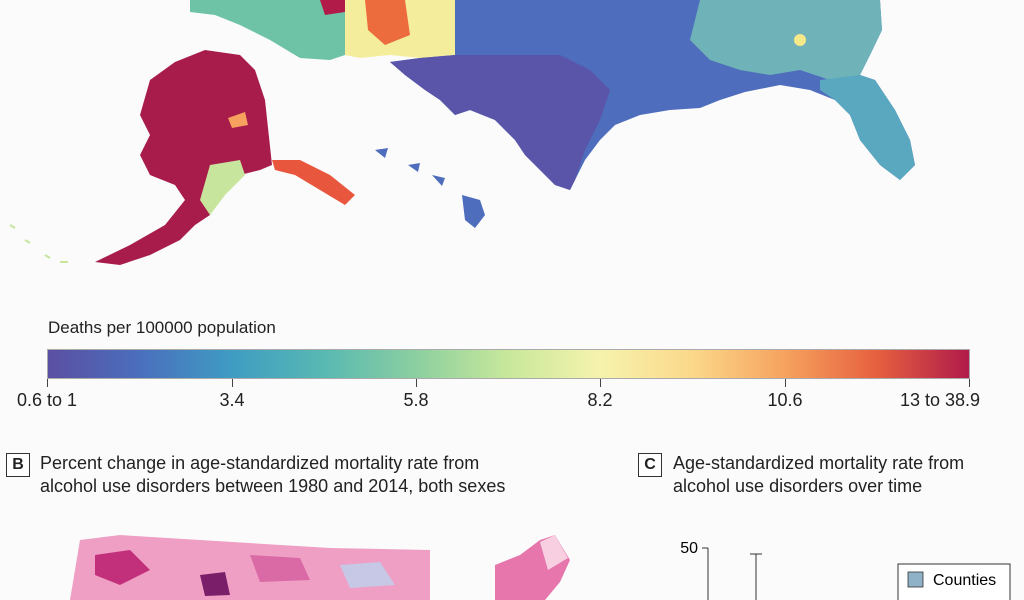 This screenshot has width=1024, height=600. What do you see at coordinates (387, 22) in the screenshot?
I see `region-new-mexico-red` at bounding box center [387, 22].